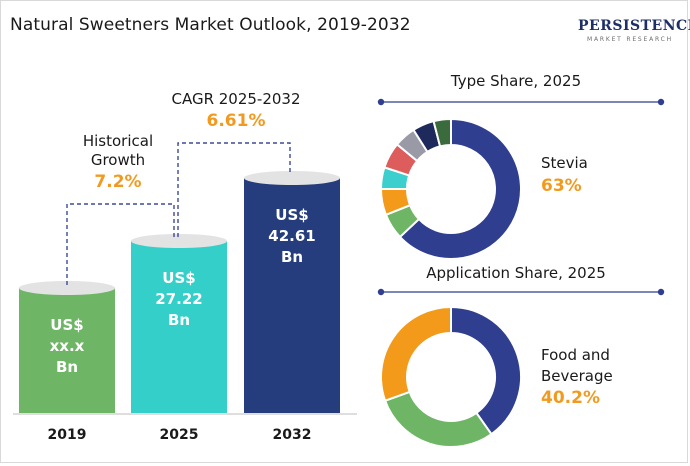 Image resolution: width=690 pixels, height=466 pixels. What do you see at coordinates (236, 99) in the screenshot?
I see `cagr-label: CAGR 2025-2032` at bounding box center [236, 99].